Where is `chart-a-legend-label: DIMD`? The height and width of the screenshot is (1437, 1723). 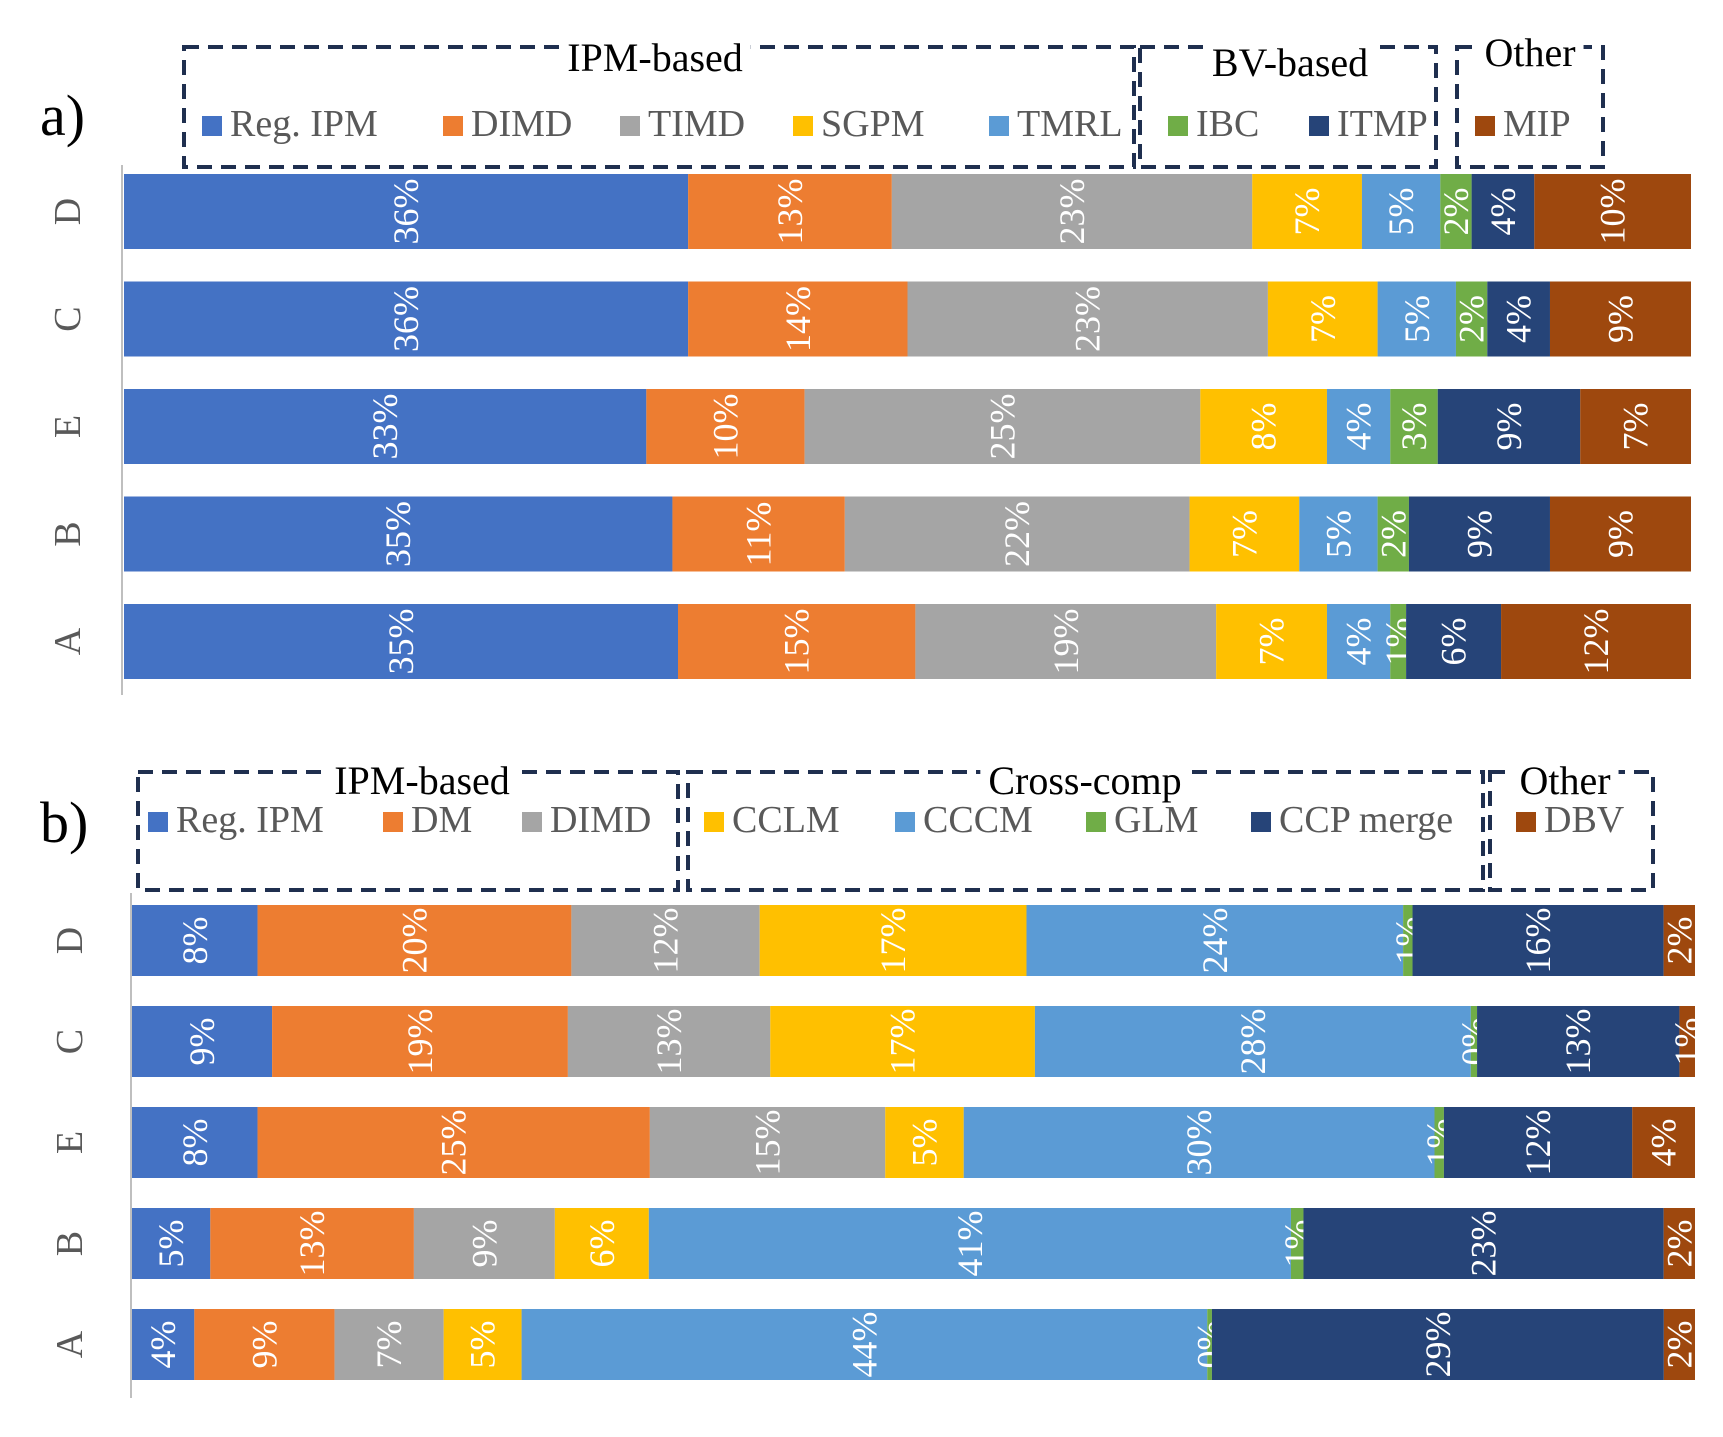 chart-a-legend-label: DIMD is located at coordinates (521, 124).